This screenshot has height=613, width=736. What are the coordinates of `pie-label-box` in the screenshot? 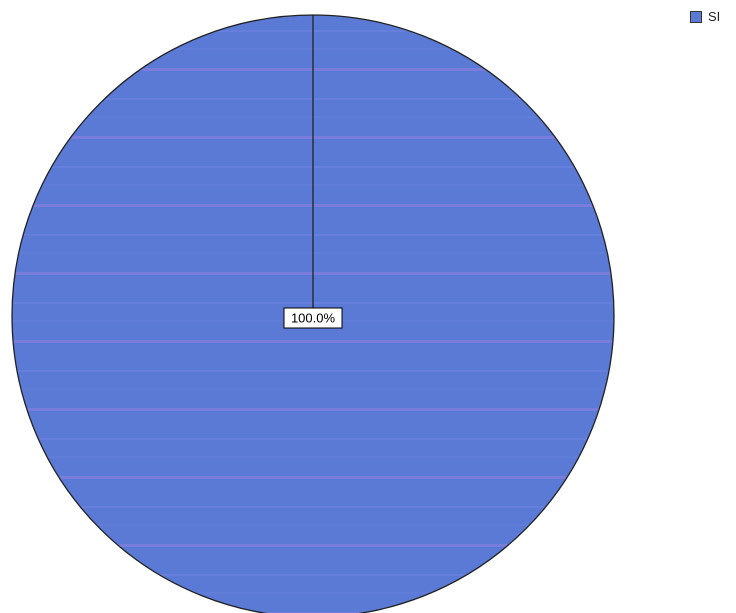 It's located at (313, 318).